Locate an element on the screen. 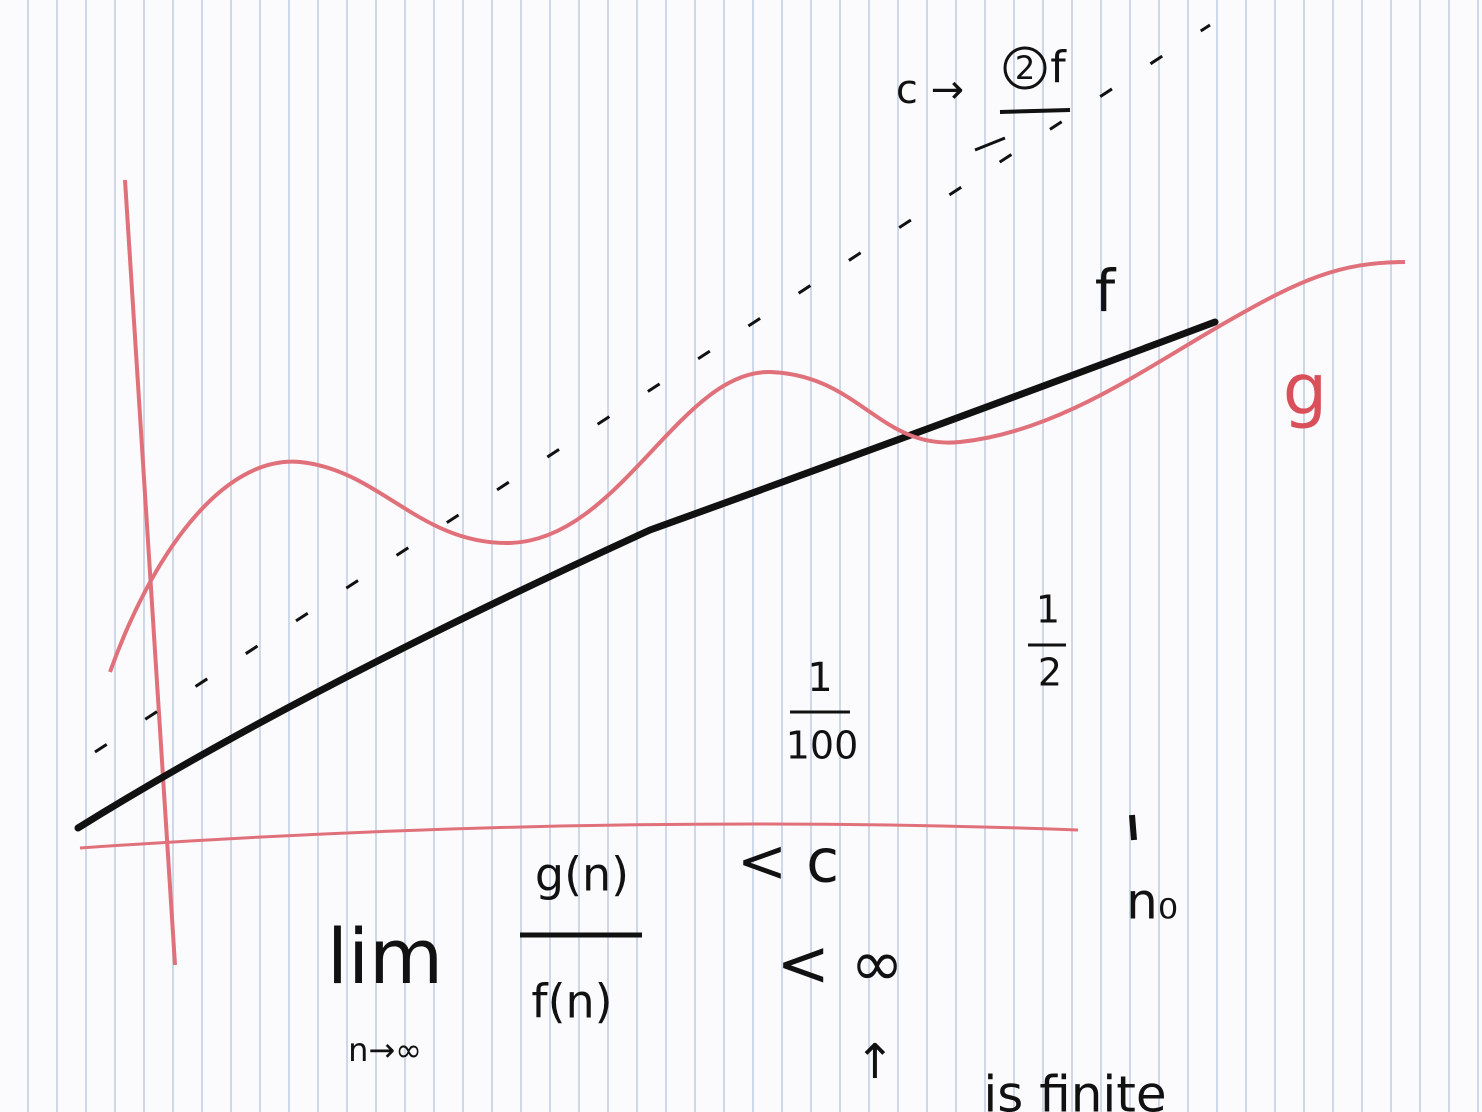  limit-subscript: n→∞ is located at coordinates (385, 1050).